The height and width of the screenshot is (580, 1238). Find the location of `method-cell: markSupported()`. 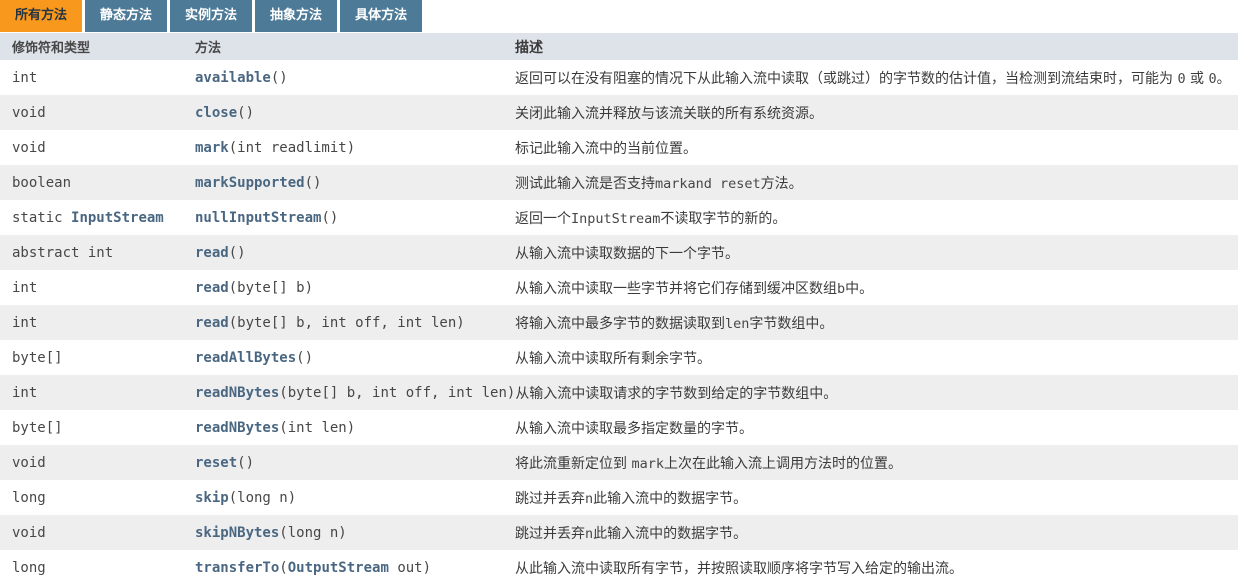

method-cell: markSupported() is located at coordinates (355, 183).